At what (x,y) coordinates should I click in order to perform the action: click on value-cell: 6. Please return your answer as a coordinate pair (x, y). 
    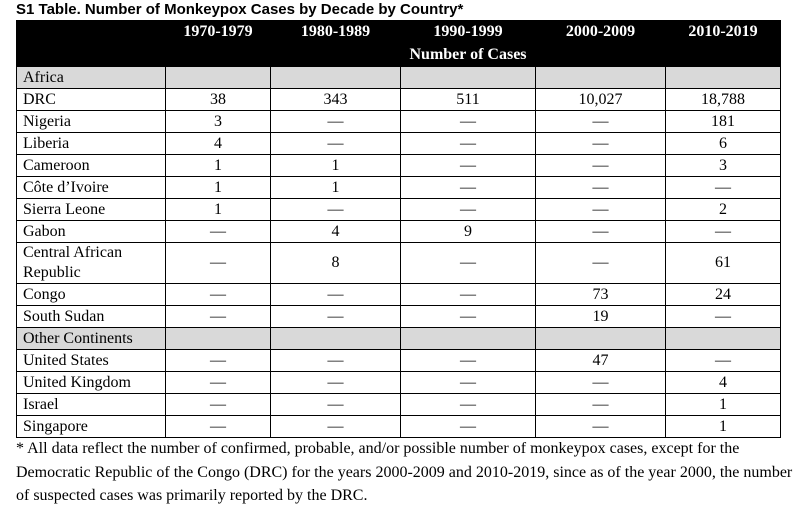
    Looking at the image, I should click on (723, 143).